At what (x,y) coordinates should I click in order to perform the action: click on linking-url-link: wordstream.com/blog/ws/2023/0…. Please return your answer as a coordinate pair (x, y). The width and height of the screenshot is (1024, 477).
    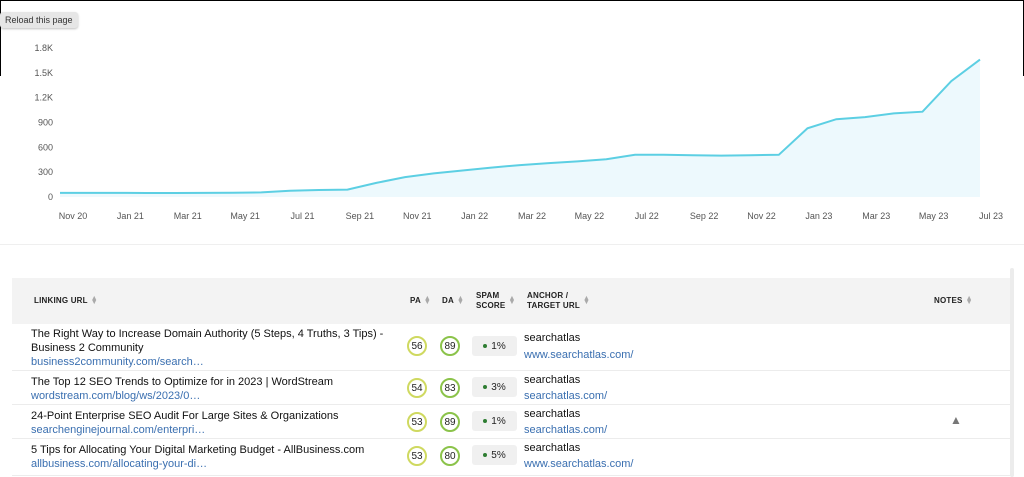
    Looking at the image, I should click on (116, 396).